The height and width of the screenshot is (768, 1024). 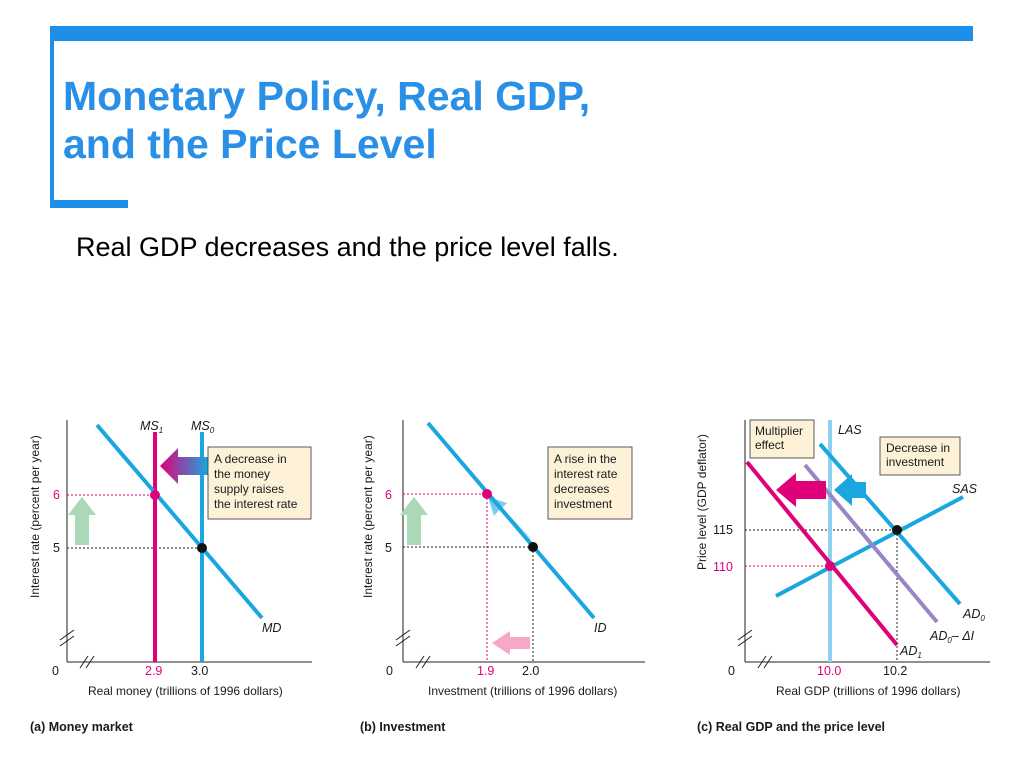 I want to click on ad1-curve, so click(x=822, y=553).